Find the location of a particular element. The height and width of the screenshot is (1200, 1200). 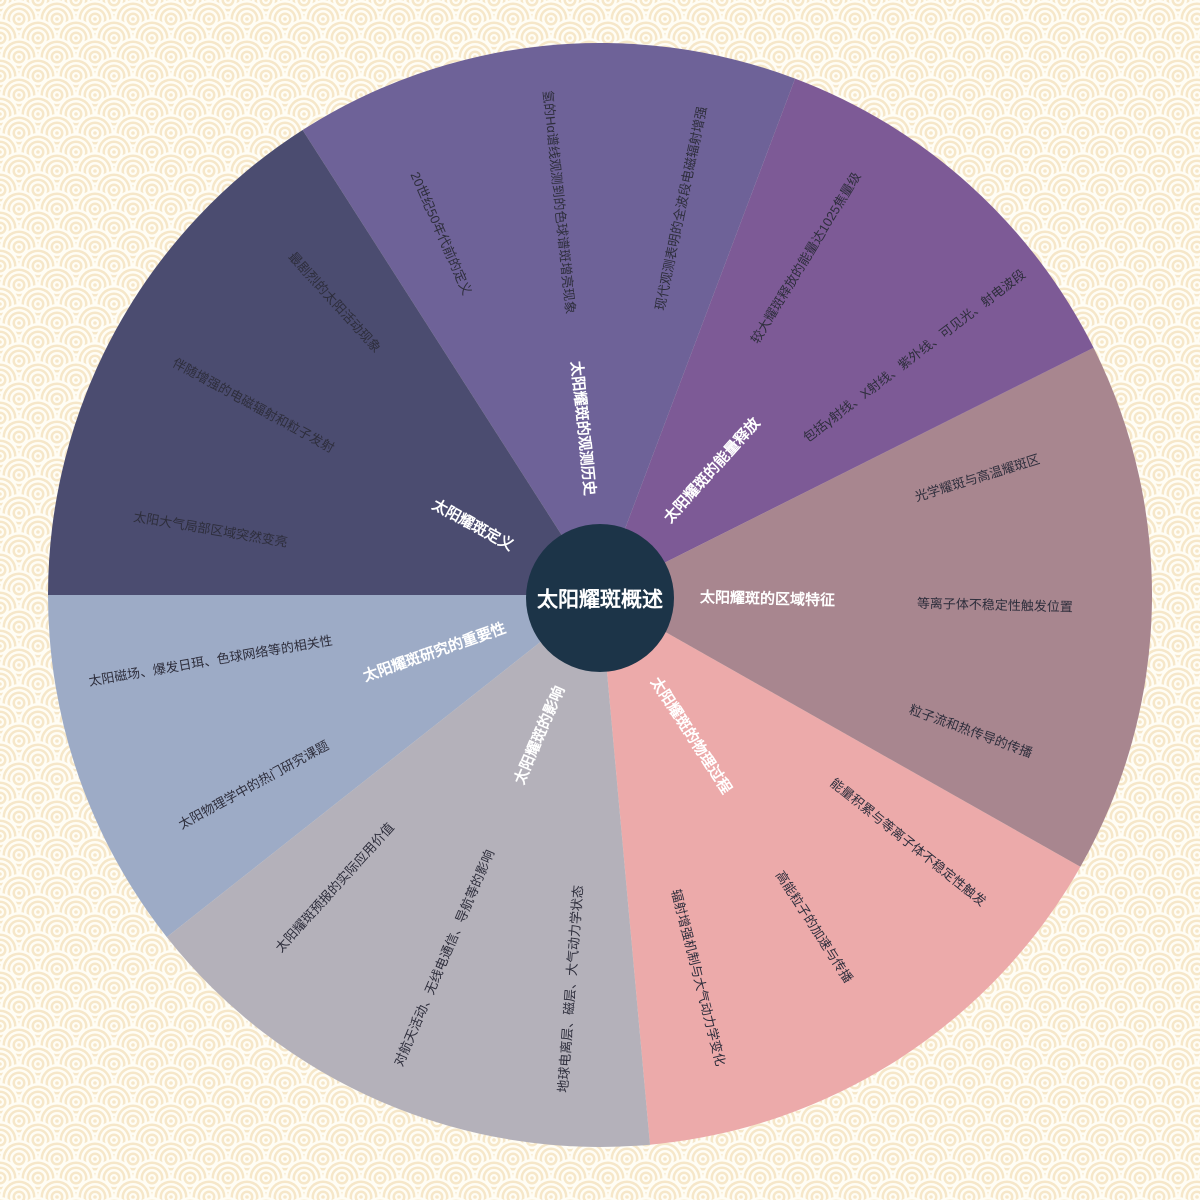

sector-item: 等离子体不稳定性触发位置 is located at coordinates (995, 605).